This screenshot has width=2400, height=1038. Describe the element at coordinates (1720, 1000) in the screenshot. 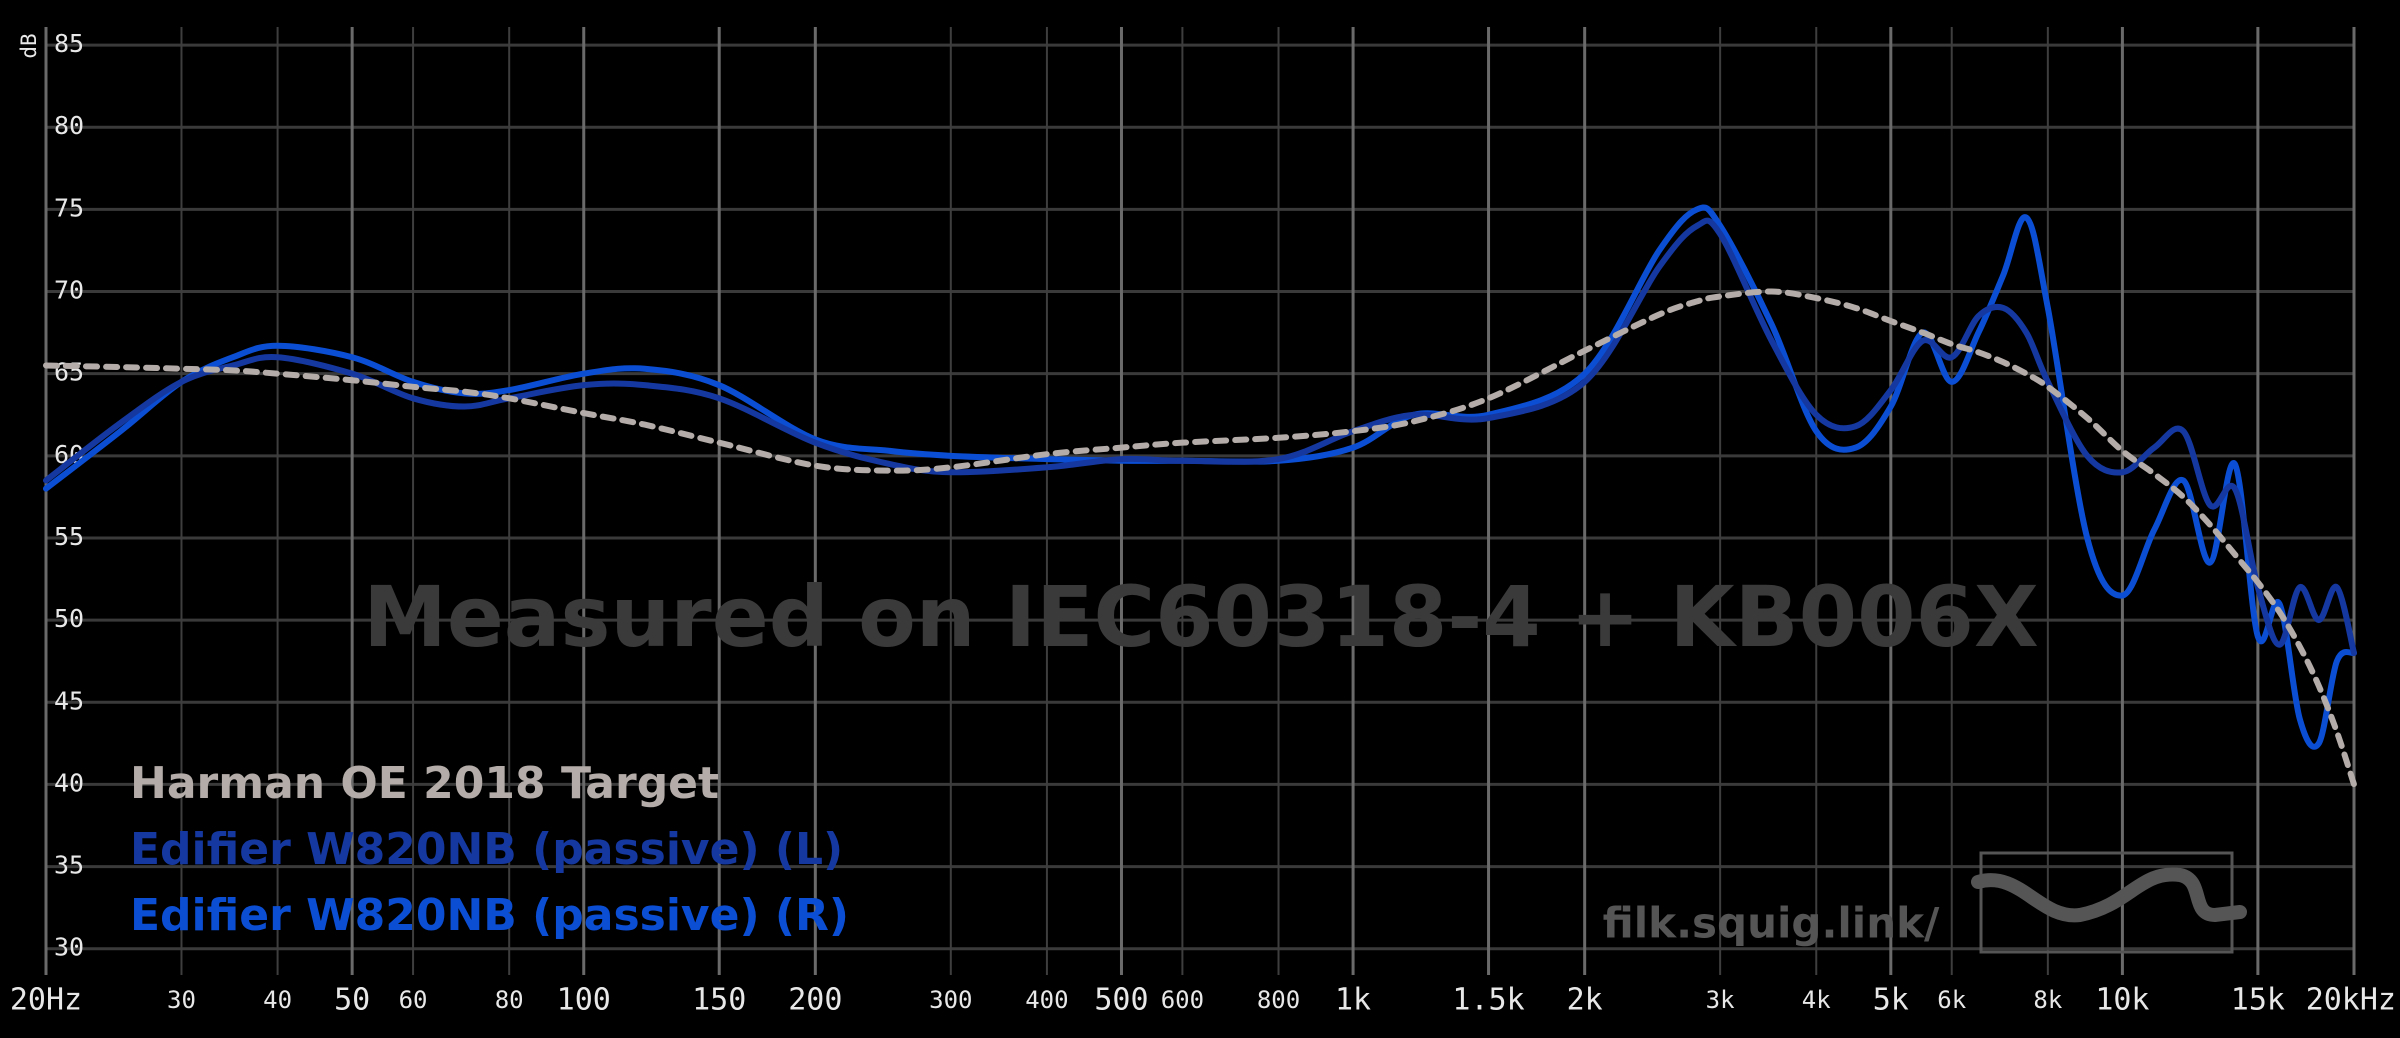

I see `x-tick-label: 3k` at that location.